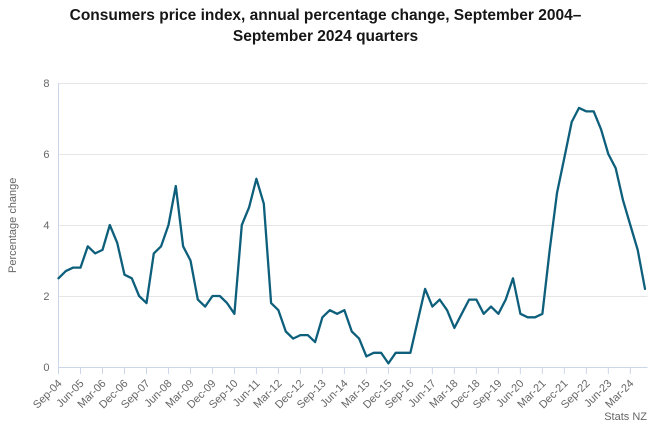 The width and height of the screenshot is (651, 433). I want to click on y-axis-title: Percentage change, so click(13, 225).